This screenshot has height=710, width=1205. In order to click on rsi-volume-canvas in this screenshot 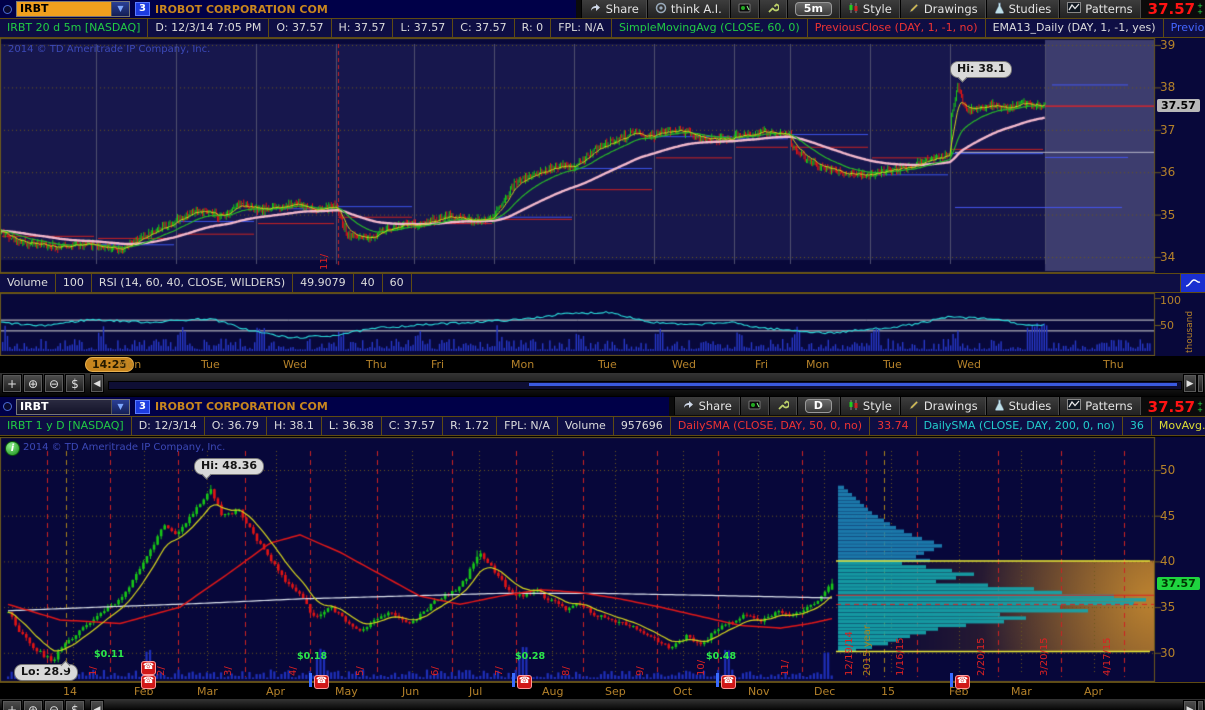, I will do `click(602, 324)`.